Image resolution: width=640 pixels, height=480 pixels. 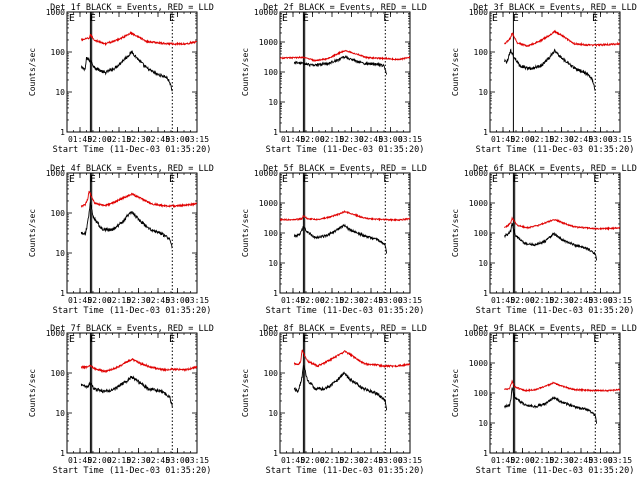 I want to click on panel-title: Det 9f BLACK = Events, RED = LLD, so click(x=555, y=329).